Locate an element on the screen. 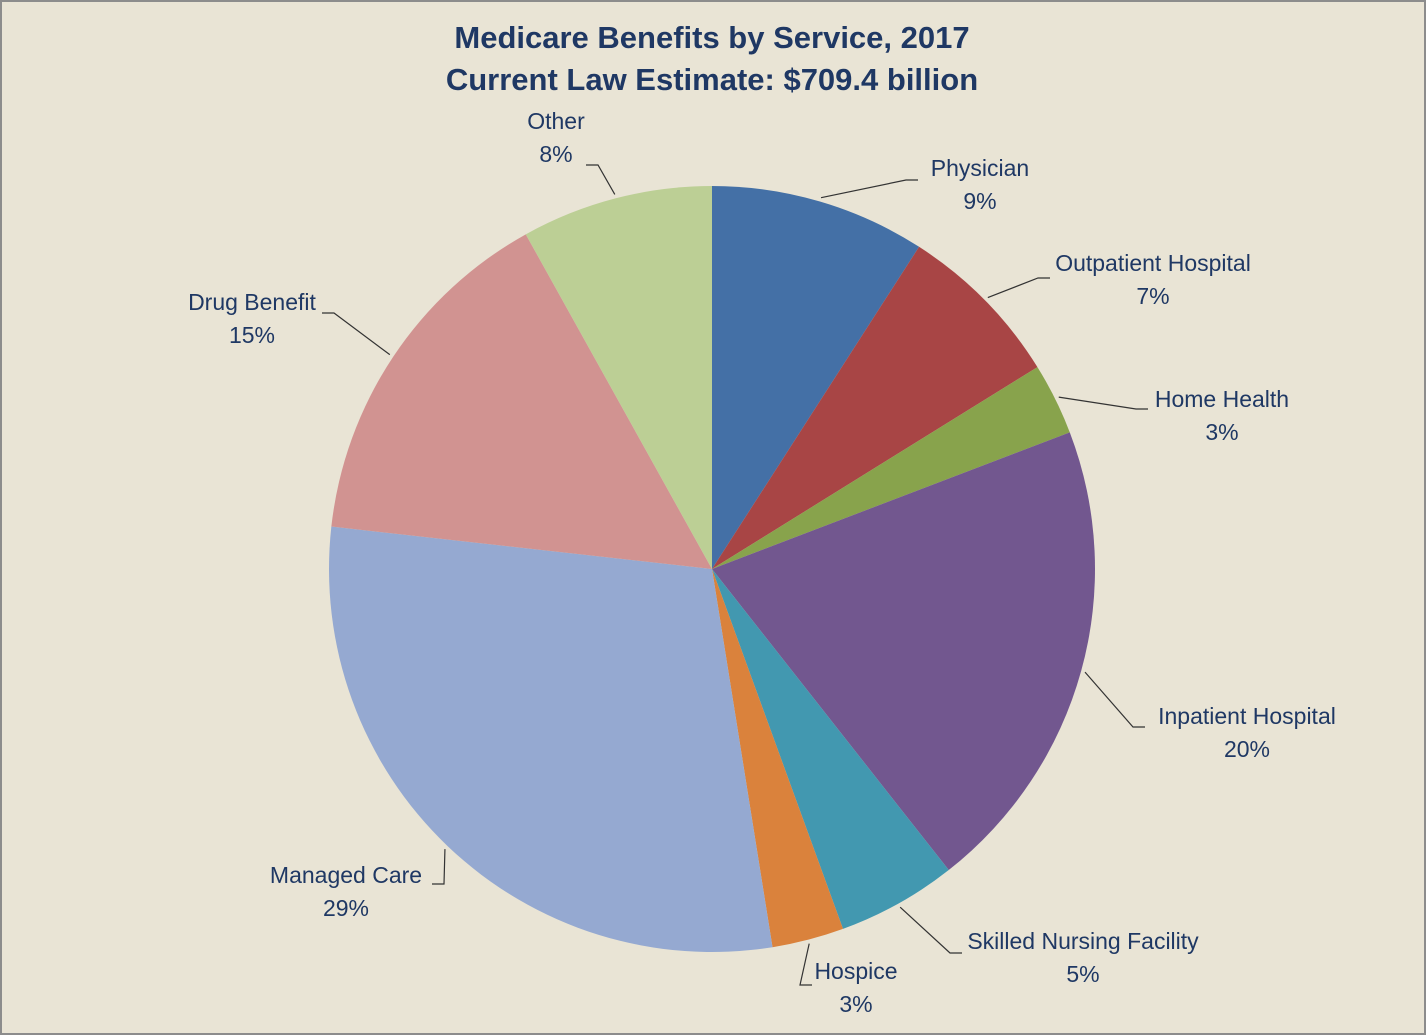 This screenshot has width=1426, height=1035. slice-value-label: 5% is located at coordinates (1082, 974).